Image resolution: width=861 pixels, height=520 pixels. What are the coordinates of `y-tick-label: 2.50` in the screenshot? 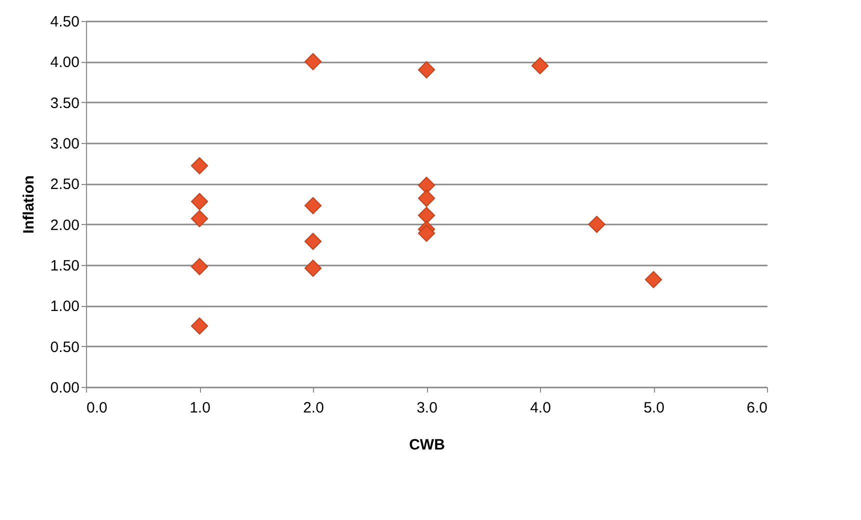 It's located at (65, 185).